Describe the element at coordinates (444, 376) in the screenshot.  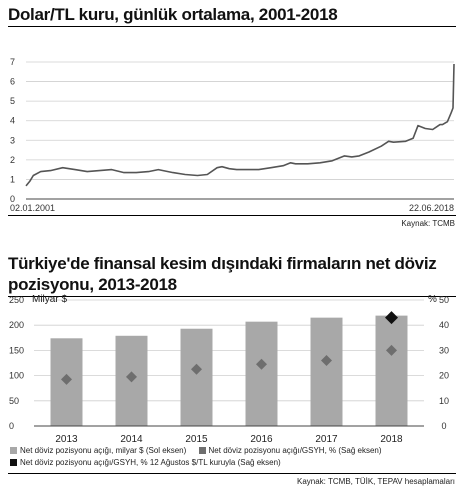
I see `right-axis-tick: 20` at that location.